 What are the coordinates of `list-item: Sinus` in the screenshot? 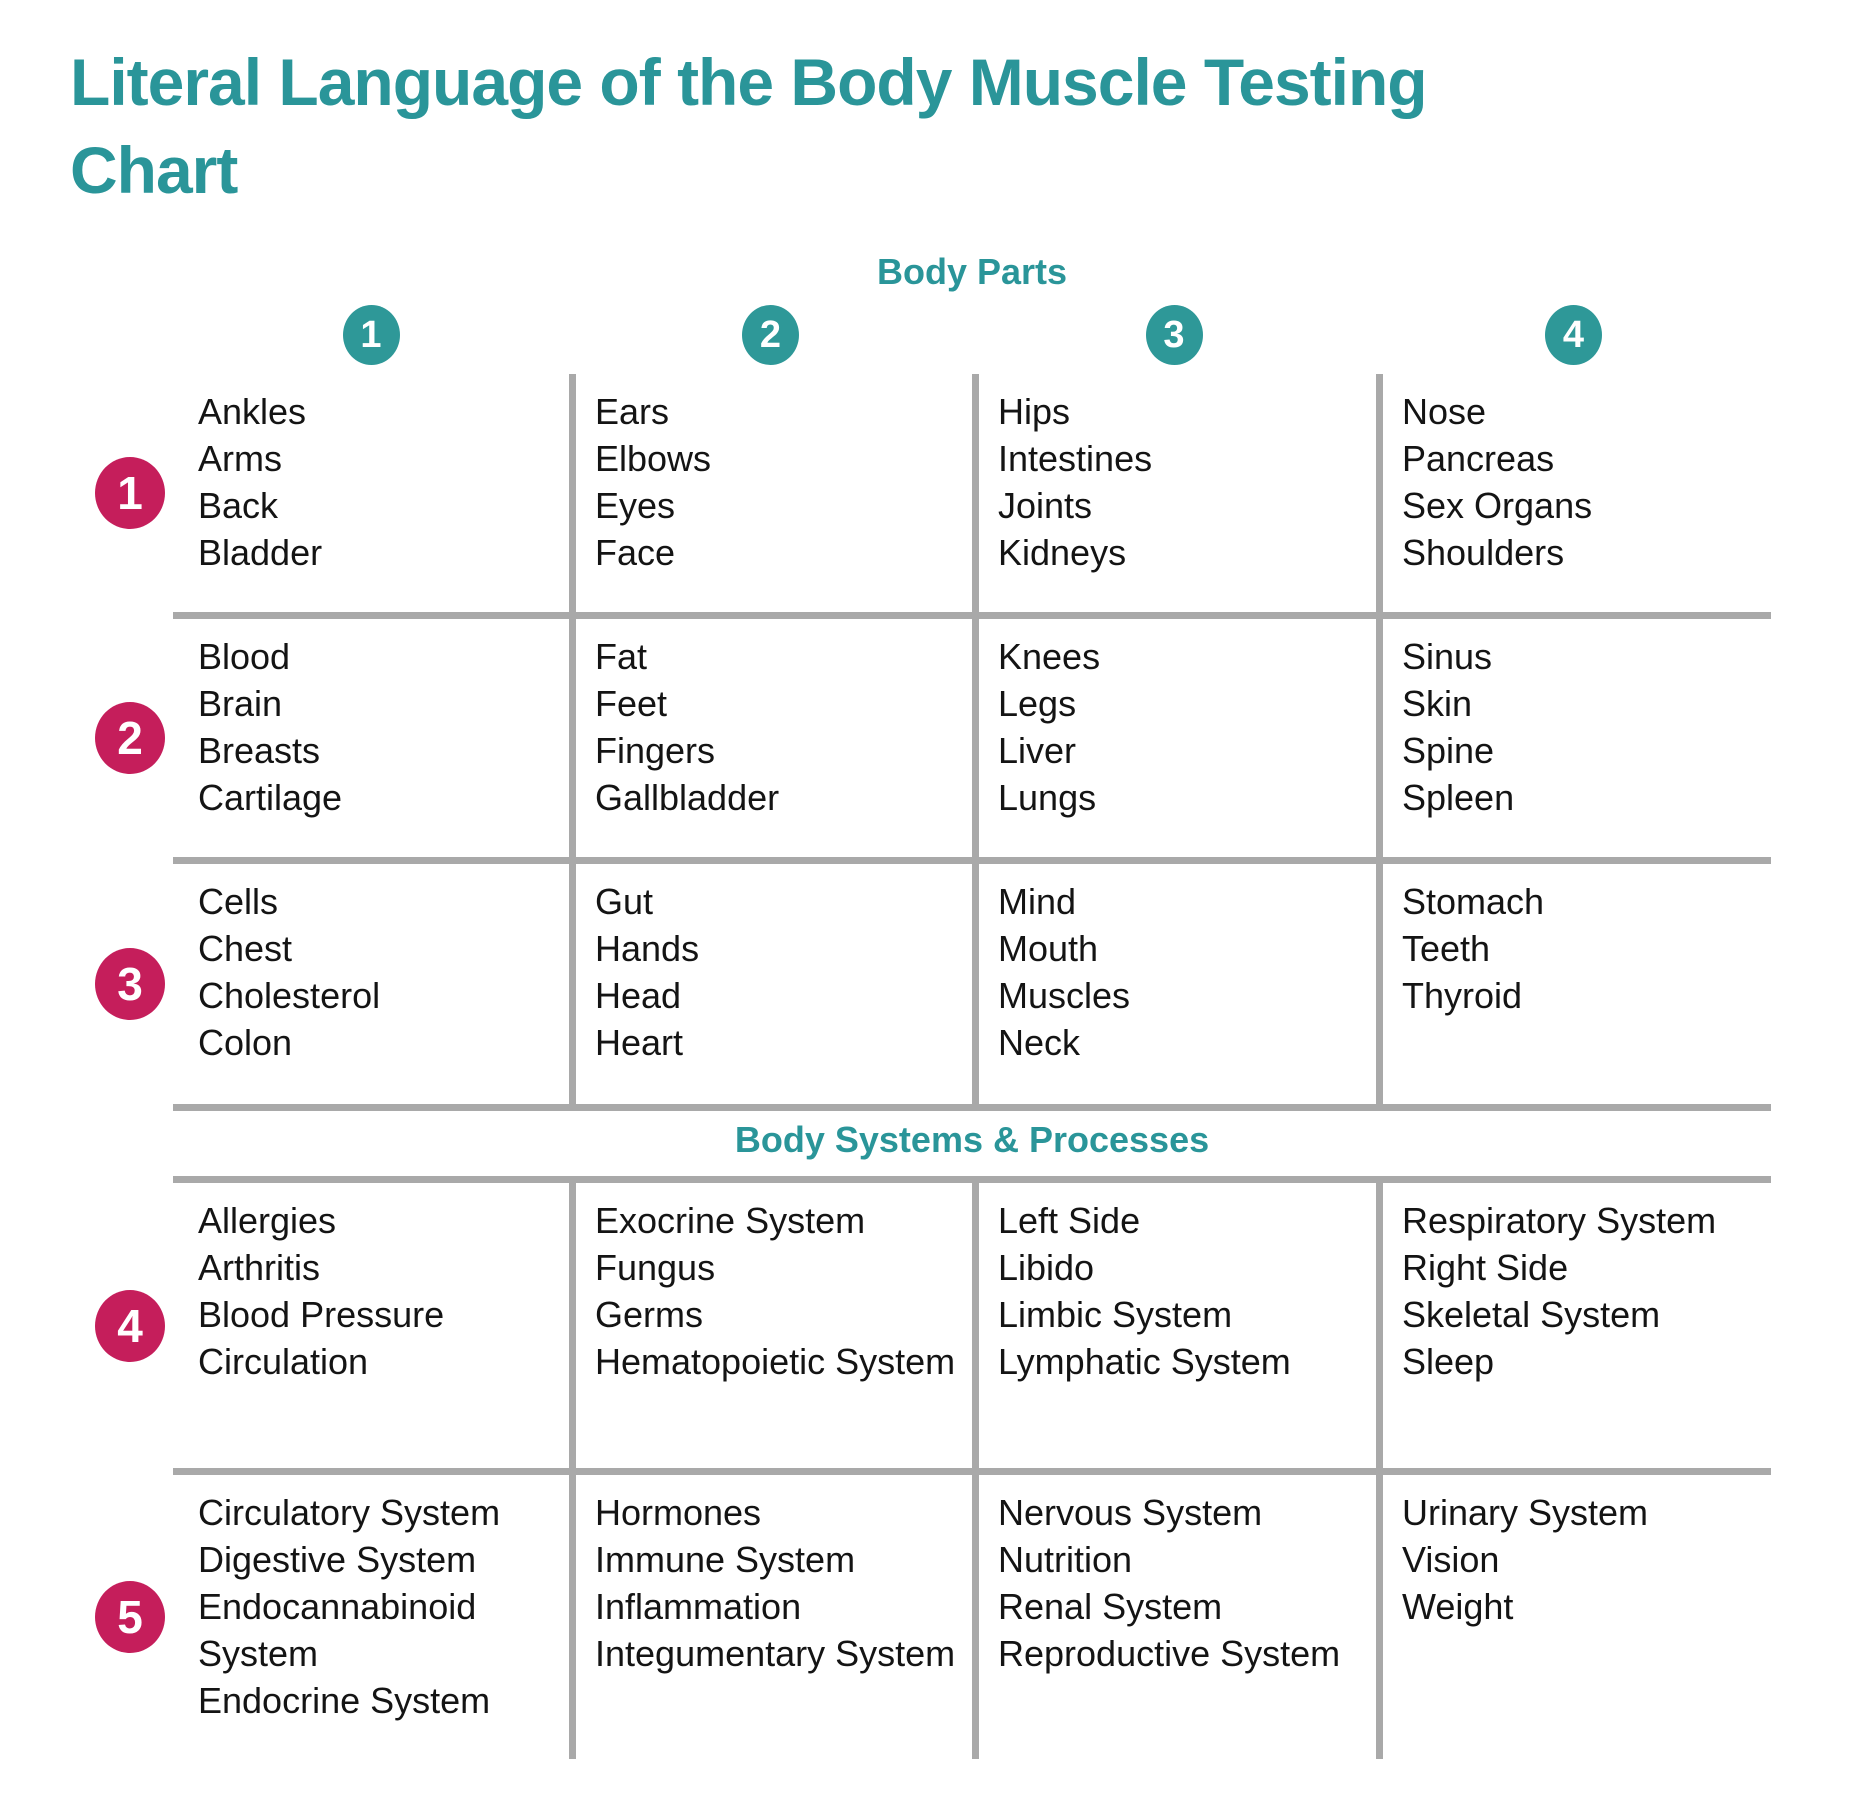 It's located at (1447, 656).